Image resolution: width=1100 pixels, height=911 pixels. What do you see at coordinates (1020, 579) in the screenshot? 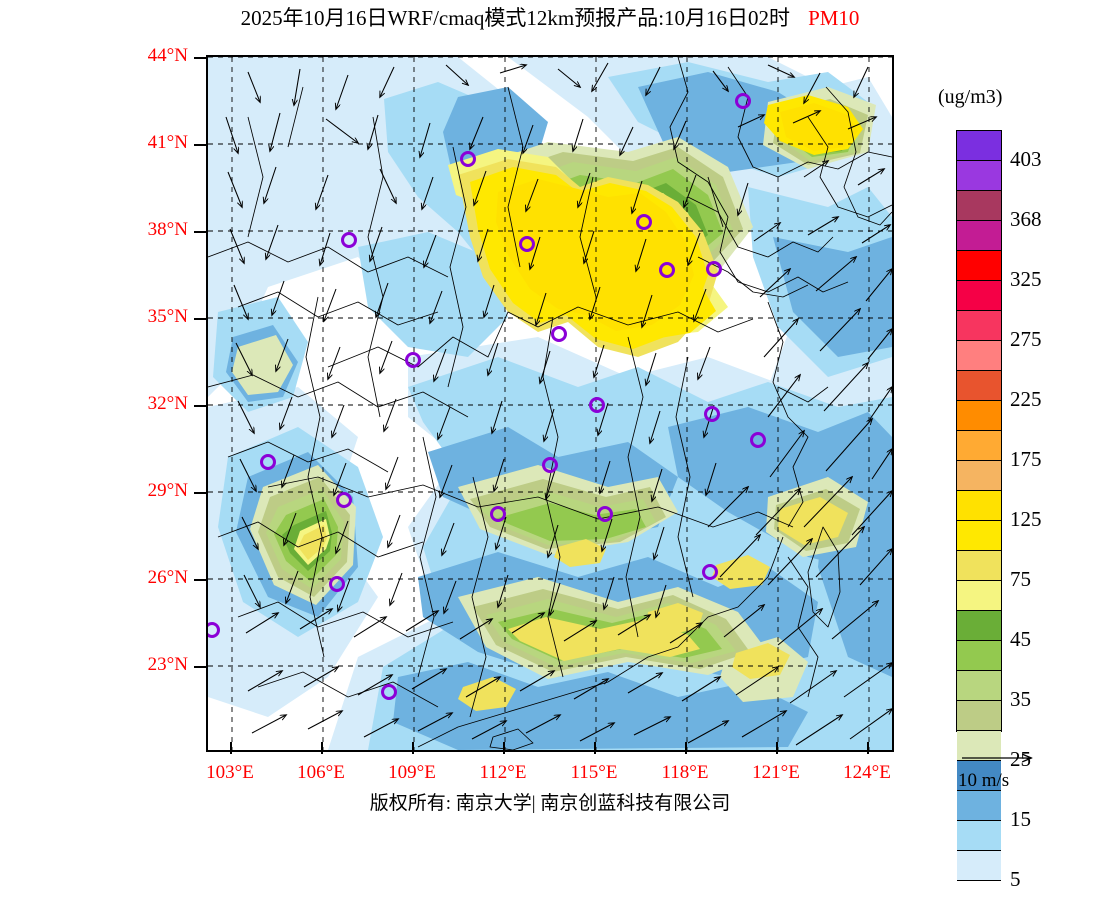
I see `colorbar-tick-75: 75` at bounding box center [1020, 579].